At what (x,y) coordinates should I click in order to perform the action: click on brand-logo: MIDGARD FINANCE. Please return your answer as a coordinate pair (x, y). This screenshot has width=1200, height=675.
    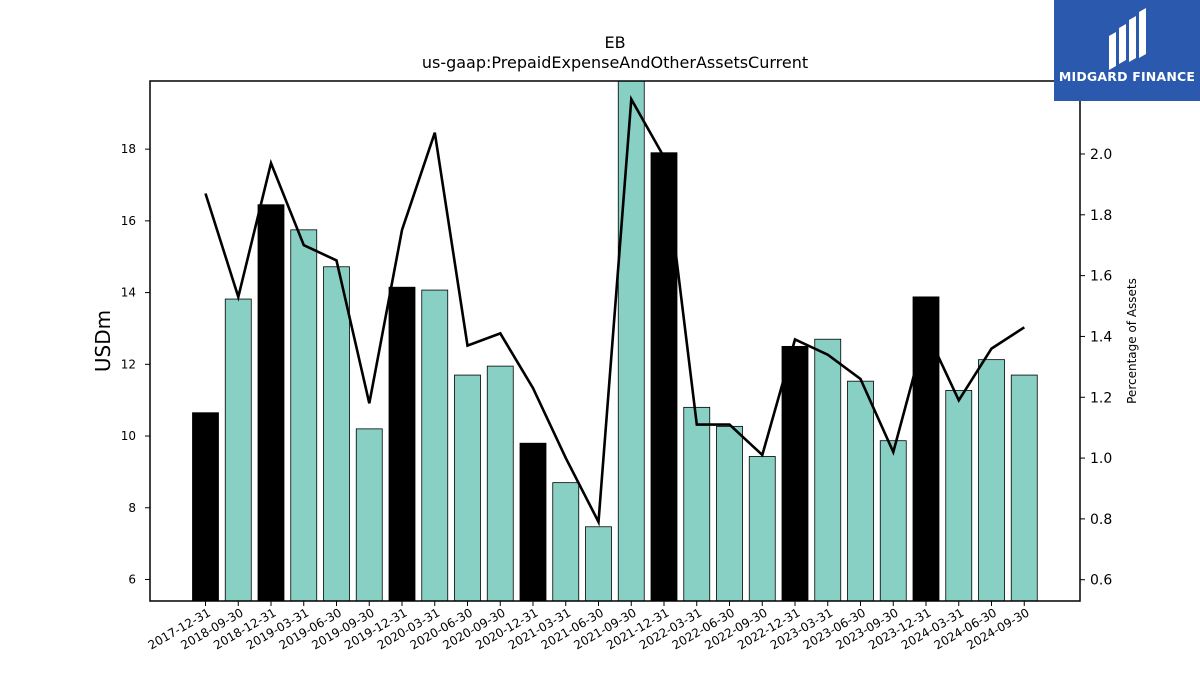
    Looking at the image, I should click on (1127, 50).